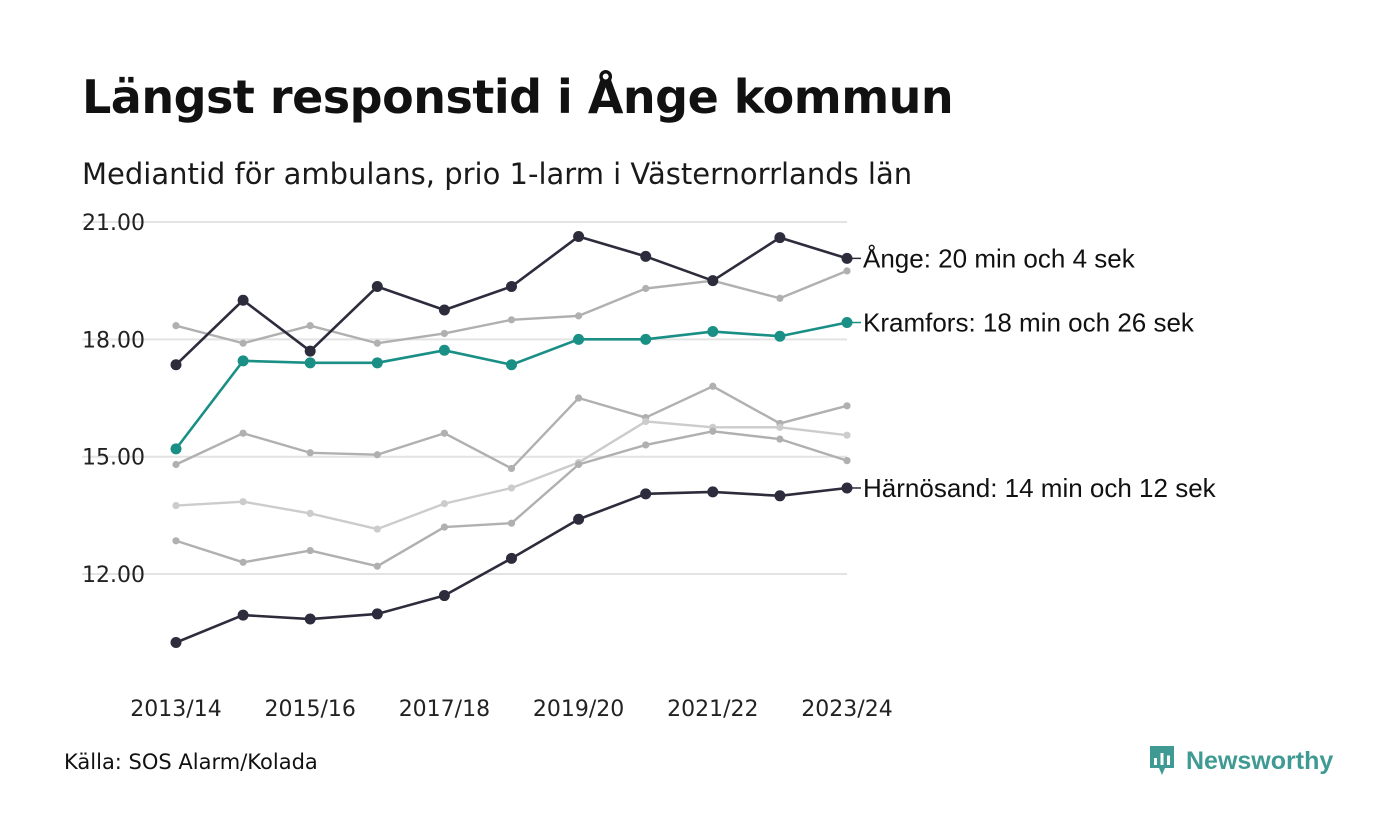 This screenshot has height=840, width=1400. Describe the element at coordinates (1040, 488) in the screenshot. I see `series-label-h-rn-sand: Härnösand: 14 min och 12 sek` at that location.